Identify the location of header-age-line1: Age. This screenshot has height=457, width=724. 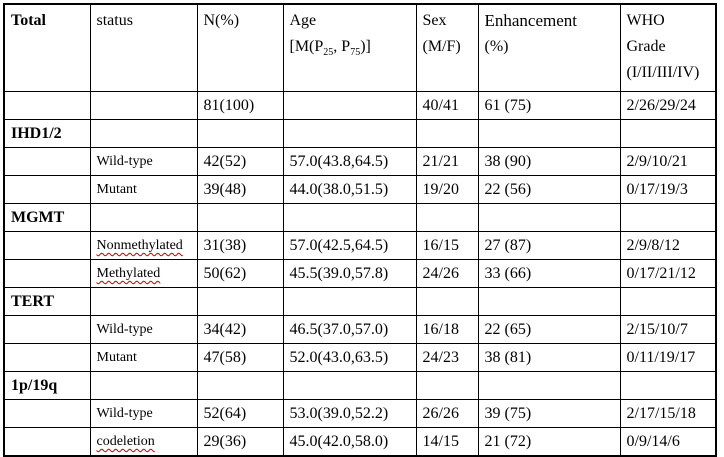
(303, 20).